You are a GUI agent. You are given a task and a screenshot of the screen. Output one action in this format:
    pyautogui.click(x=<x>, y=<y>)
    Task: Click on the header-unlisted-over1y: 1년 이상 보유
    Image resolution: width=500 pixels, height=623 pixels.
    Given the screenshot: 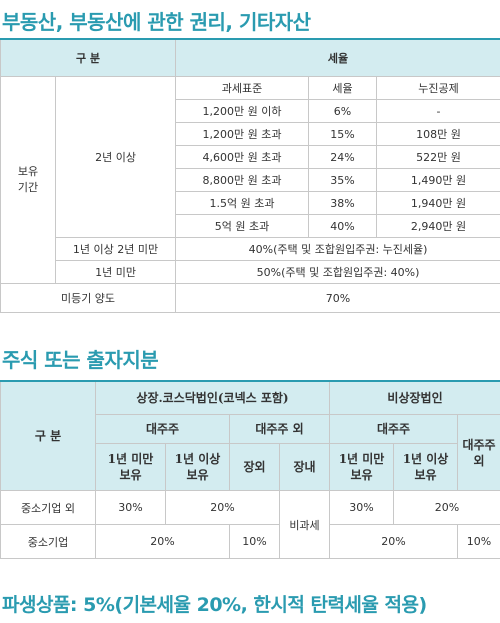 What is the action you would take?
    pyautogui.click(x=426, y=467)
    